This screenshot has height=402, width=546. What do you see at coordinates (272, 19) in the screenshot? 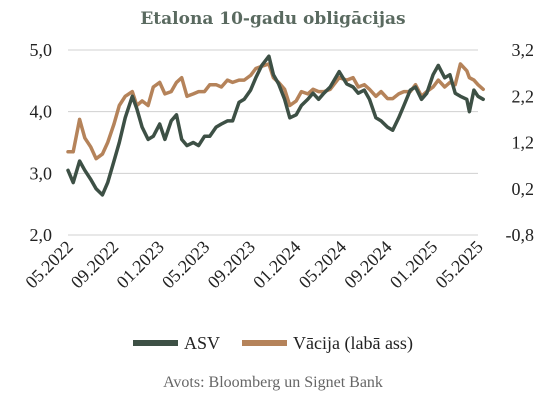
I see `chart-title: Etalona 10-gadu obligācijas` at bounding box center [272, 19].